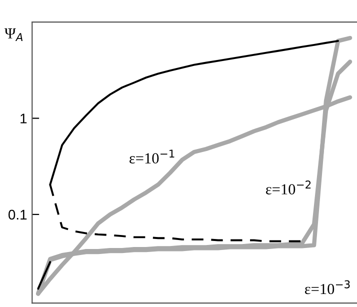 The image size is (357, 307). Describe the element at coordinates (17, 215) in the screenshot. I see `y-tick-label: 0.1` at that location.